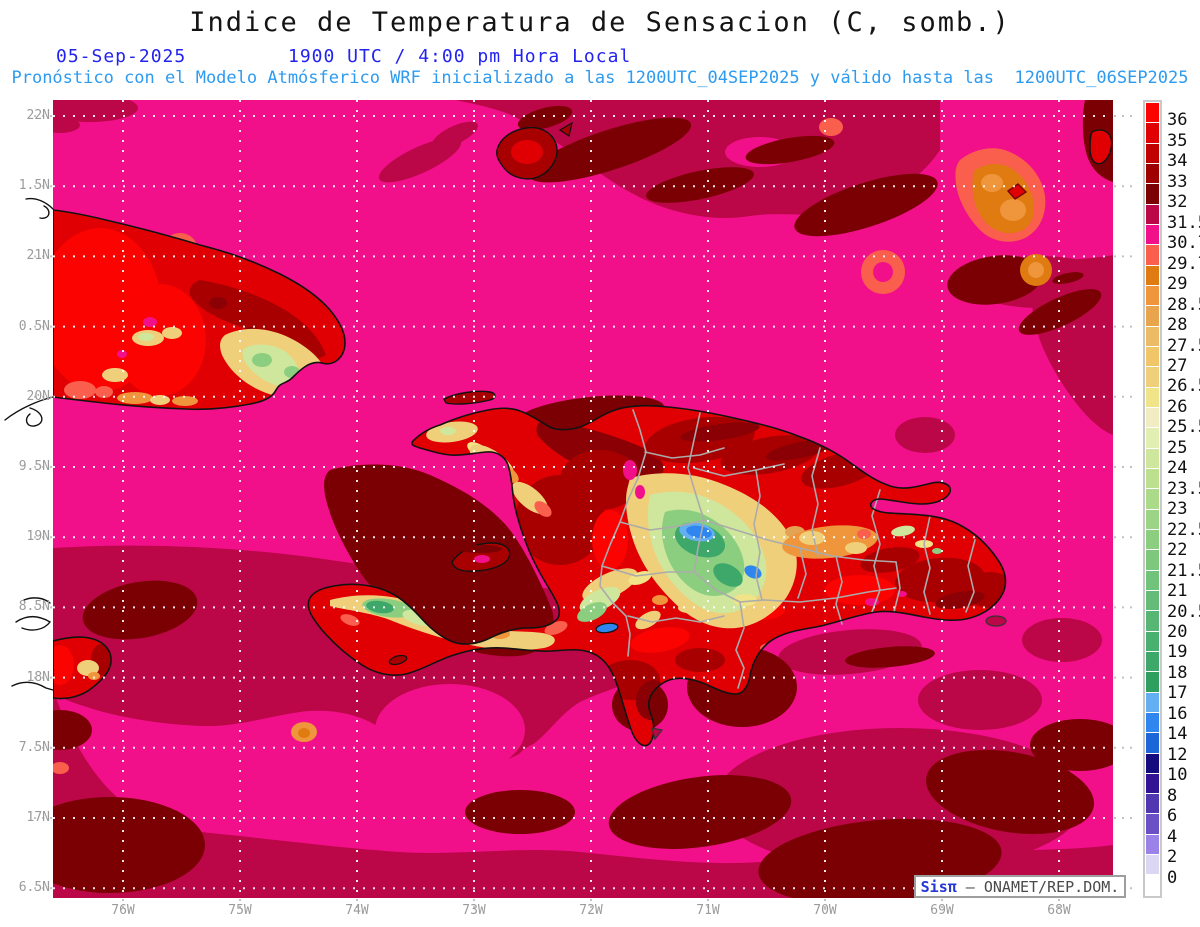  What do you see at coordinates (1177, 713) in the screenshot?
I see `colorbar-tick-label: 16` at bounding box center [1177, 713].